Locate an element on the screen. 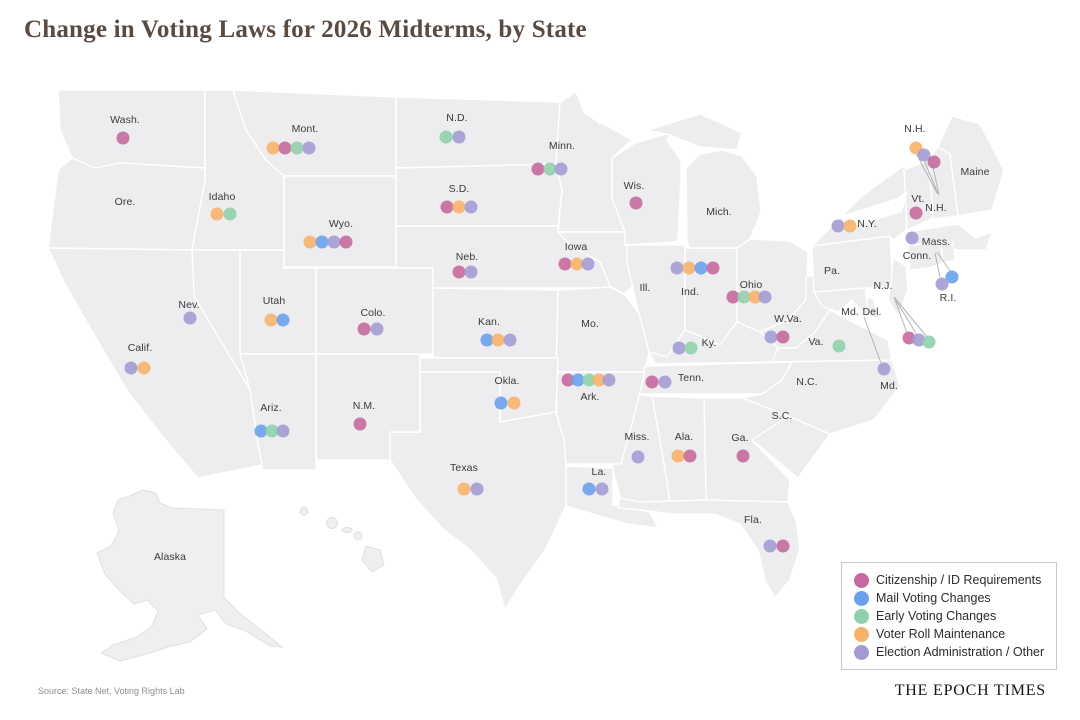  legend-item-admin: Election Administration / Other is located at coordinates (952, 652).